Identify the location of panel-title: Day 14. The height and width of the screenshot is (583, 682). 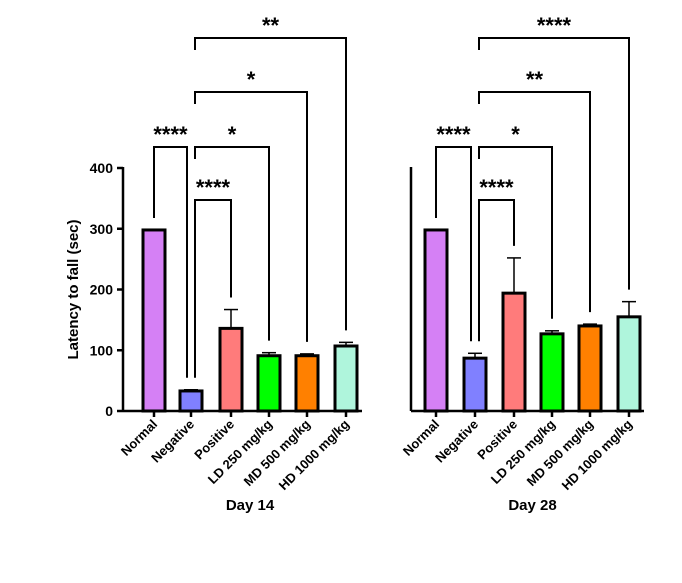
(250, 505).